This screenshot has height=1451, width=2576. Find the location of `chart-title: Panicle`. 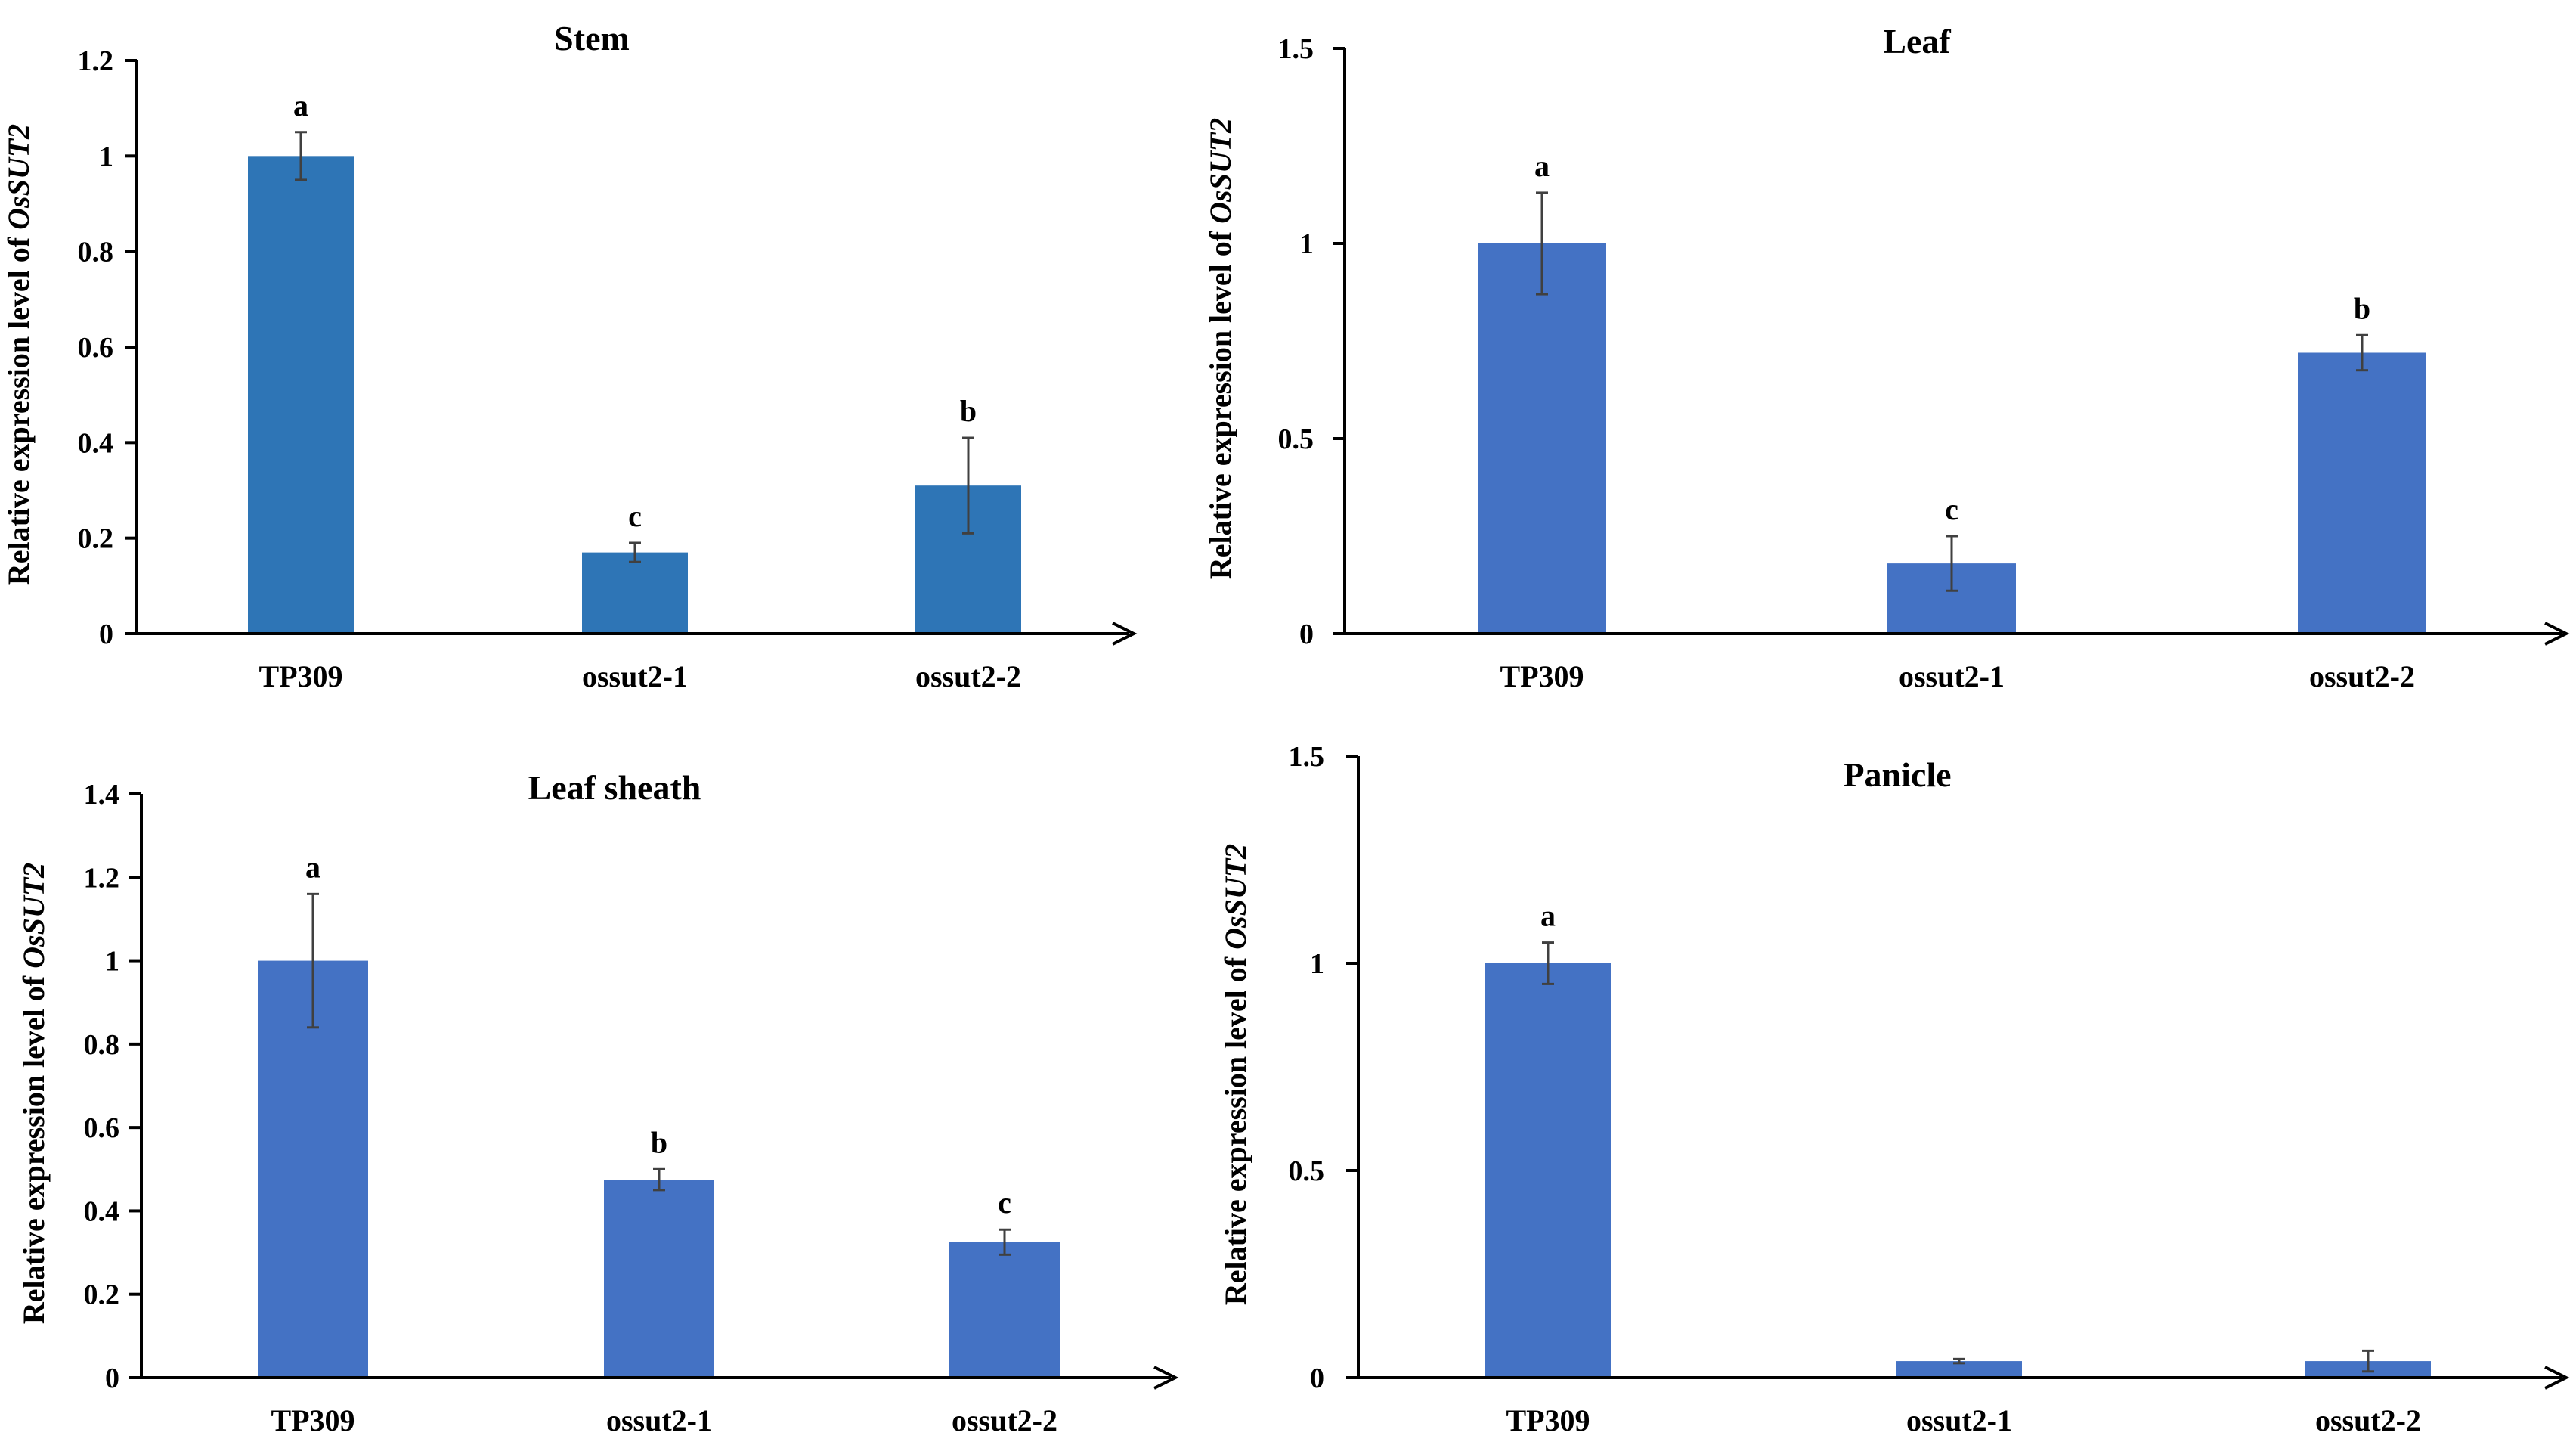

chart-title: Panicle is located at coordinates (1897, 775).